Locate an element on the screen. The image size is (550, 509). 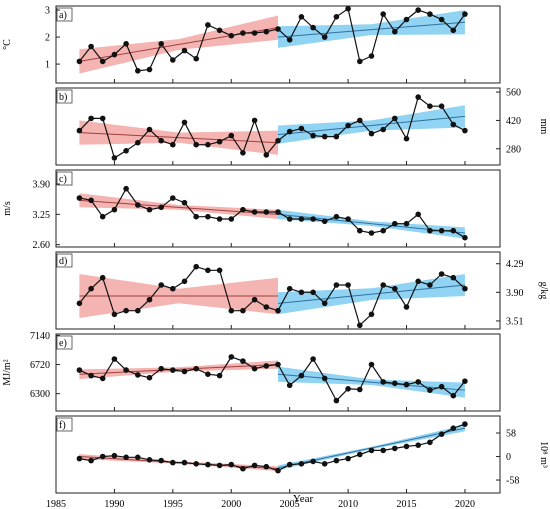
confidence-band-2004-2020 is located at coordinates (371, 124).